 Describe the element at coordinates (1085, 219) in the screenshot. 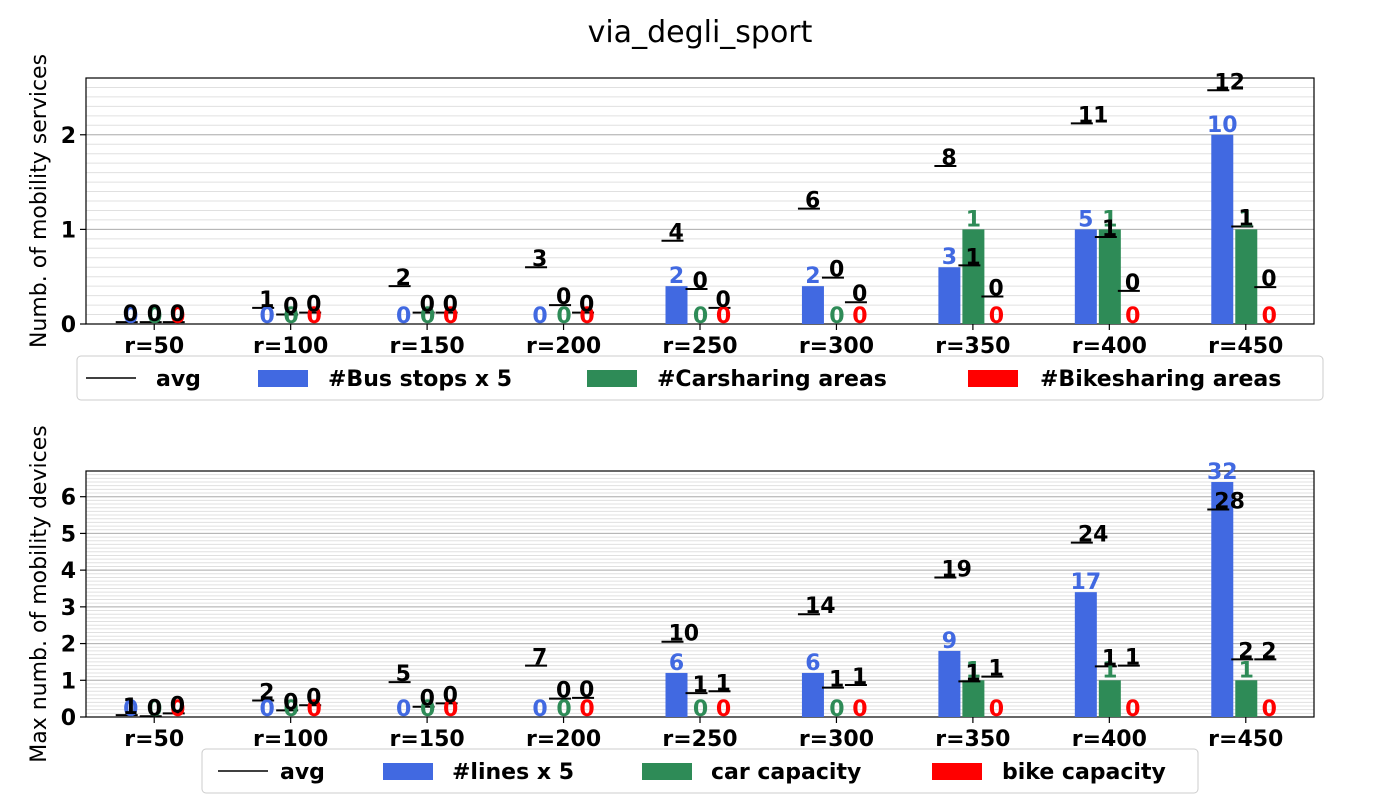

I see `bar-value-label: 5` at that location.